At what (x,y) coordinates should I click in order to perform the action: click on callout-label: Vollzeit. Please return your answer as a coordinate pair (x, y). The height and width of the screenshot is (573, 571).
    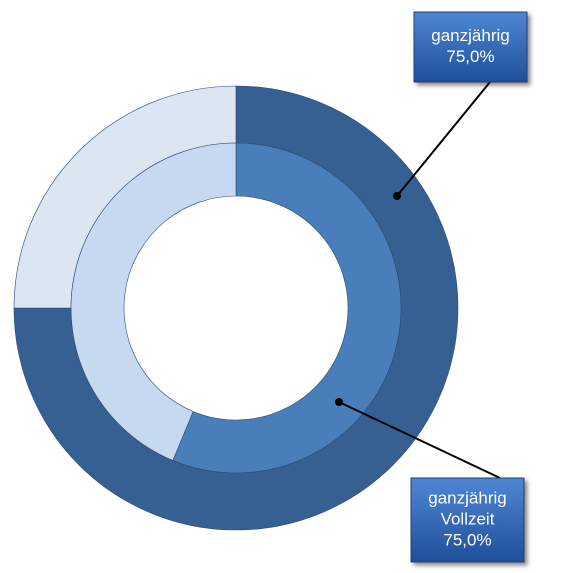
    Looking at the image, I should click on (468, 518).